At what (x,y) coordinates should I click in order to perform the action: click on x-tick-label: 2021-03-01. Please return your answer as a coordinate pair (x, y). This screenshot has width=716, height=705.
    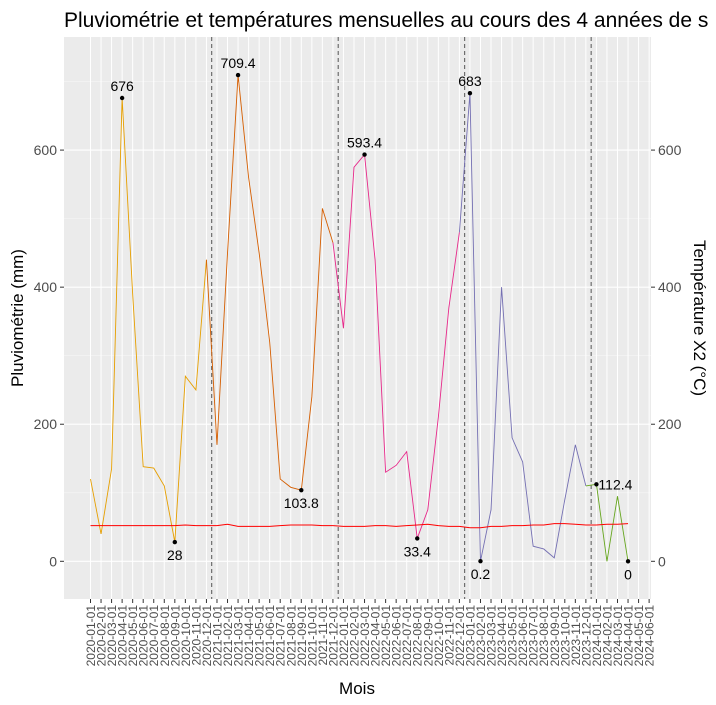
    Looking at the image, I should click on (239, 636).